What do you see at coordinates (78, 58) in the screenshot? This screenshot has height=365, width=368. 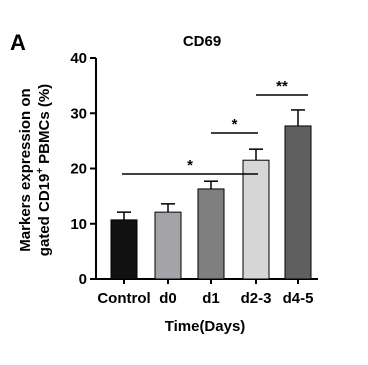 I see `y-tick-label: 40` at bounding box center [78, 58].